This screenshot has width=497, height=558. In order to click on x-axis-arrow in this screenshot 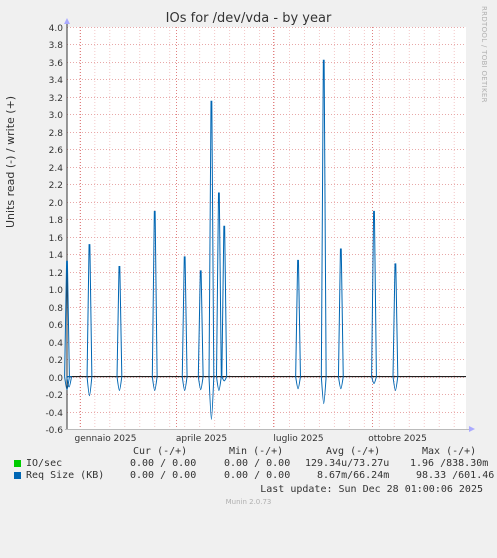, I will do `click(472, 429)`.